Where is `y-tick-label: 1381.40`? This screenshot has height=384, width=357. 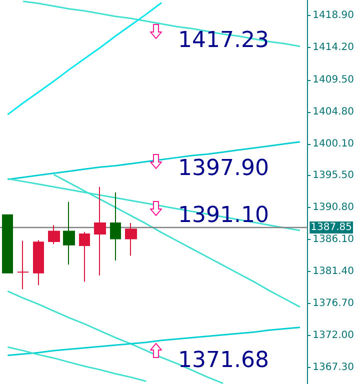
y-tick-label: 1381.40 is located at coordinates (333, 271).